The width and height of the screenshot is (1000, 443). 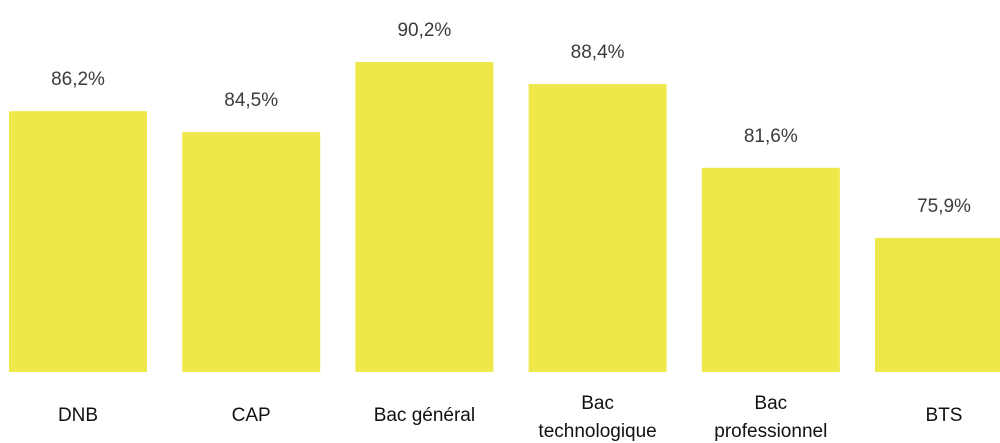 I want to click on value-label-4: 88,4%, so click(x=598, y=52).